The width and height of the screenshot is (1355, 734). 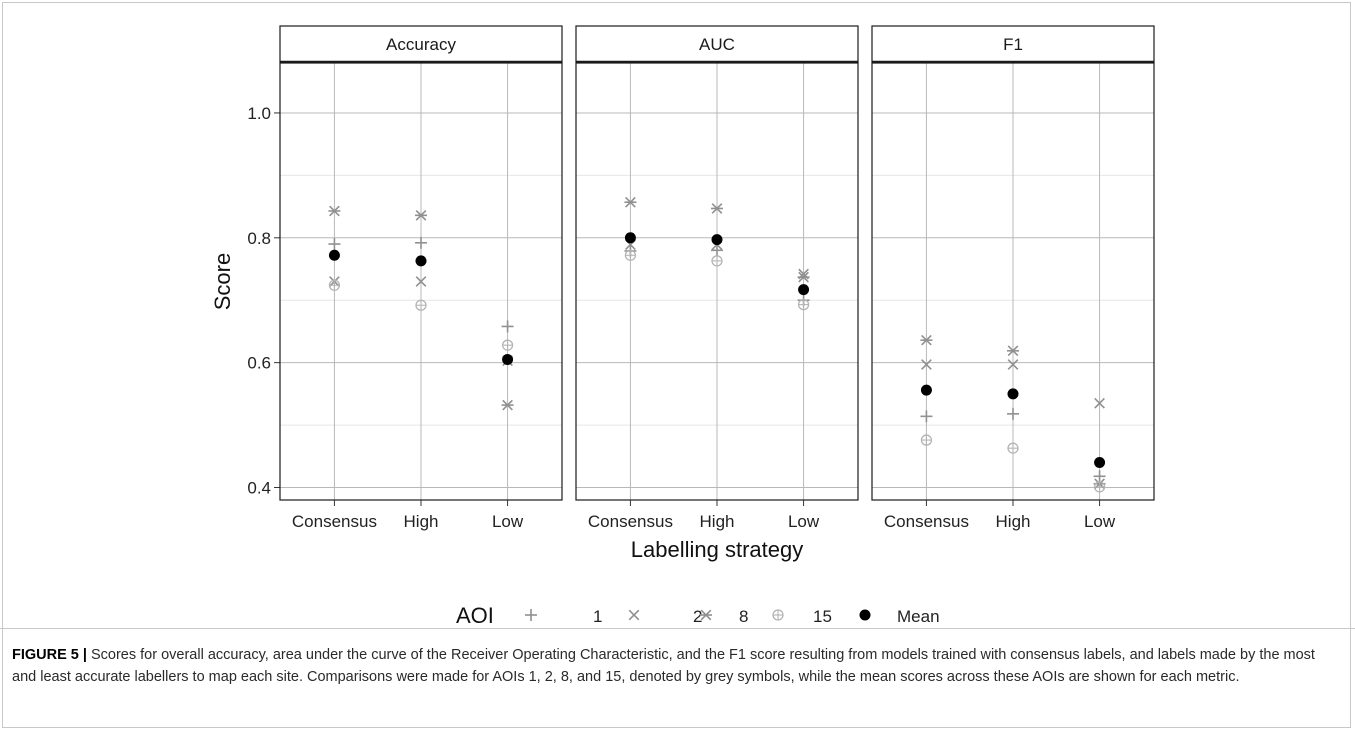 I want to click on legend-label: 2, so click(x=697, y=616).